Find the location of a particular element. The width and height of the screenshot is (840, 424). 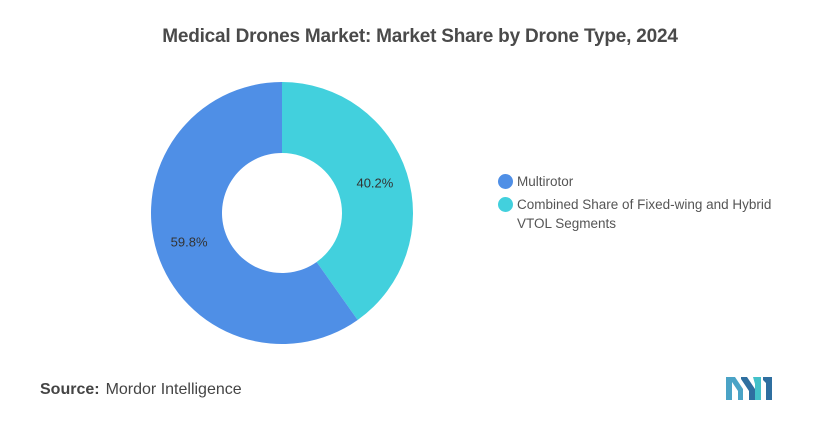

source-value: Mordor Intelligence is located at coordinates (173, 389).